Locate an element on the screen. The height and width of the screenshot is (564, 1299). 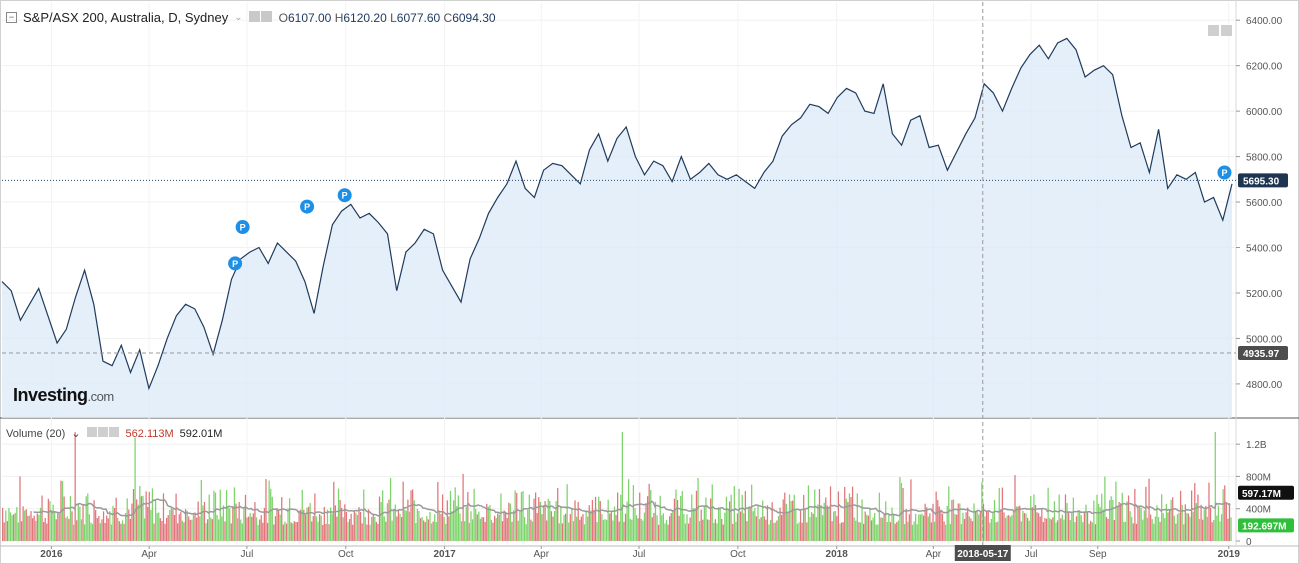
scroll-right-icon is located at coordinates (1226, 30).